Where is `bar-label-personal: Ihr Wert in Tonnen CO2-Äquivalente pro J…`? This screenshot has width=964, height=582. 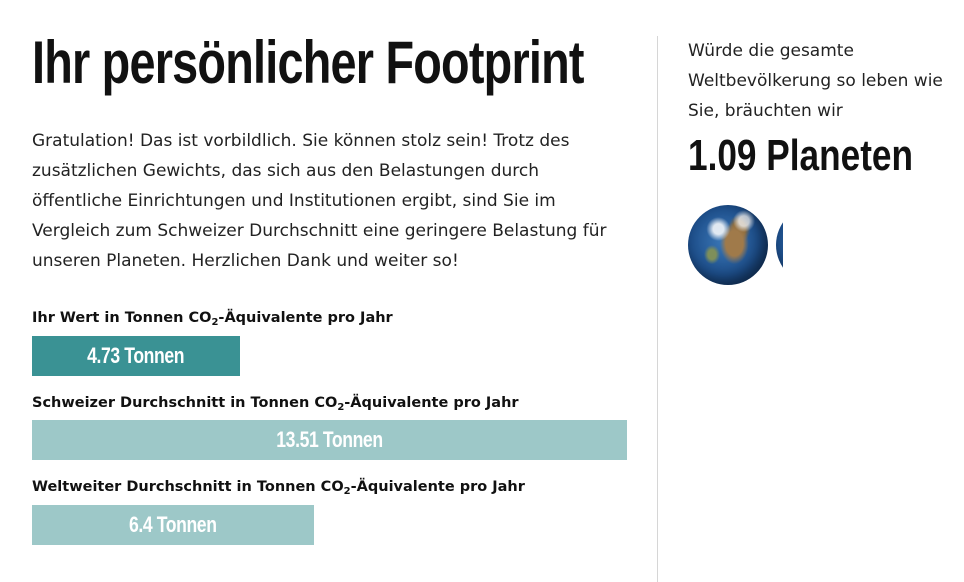
bar-label-personal: Ihr Wert in Tonnen CO2-Äquivalente pro J… is located at coordinates (212, 319).